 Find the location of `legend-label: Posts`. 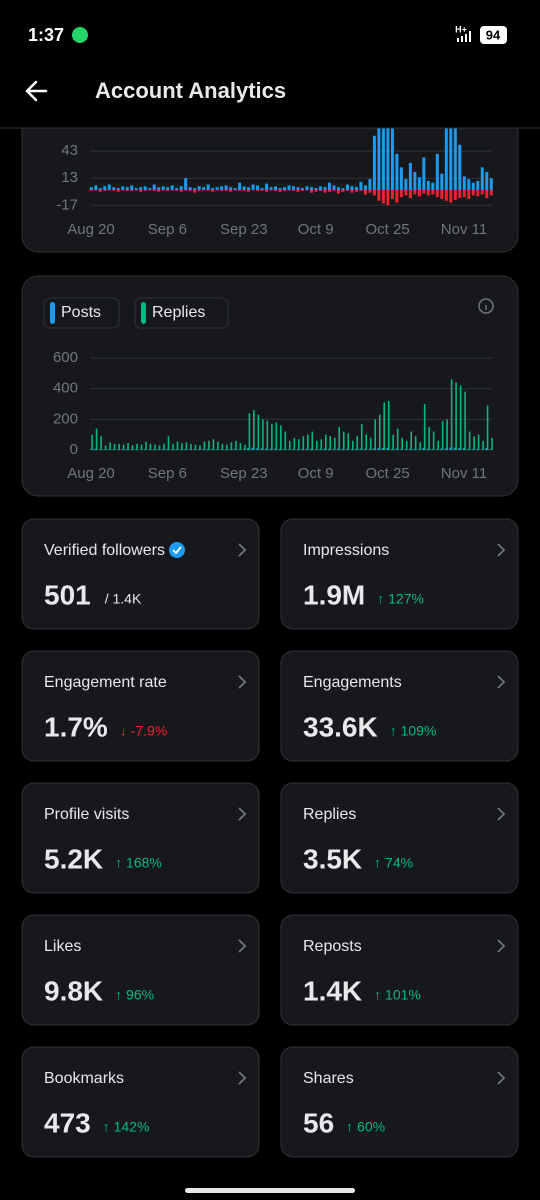

legend-label: Posts is located at coordinates (81, 312).